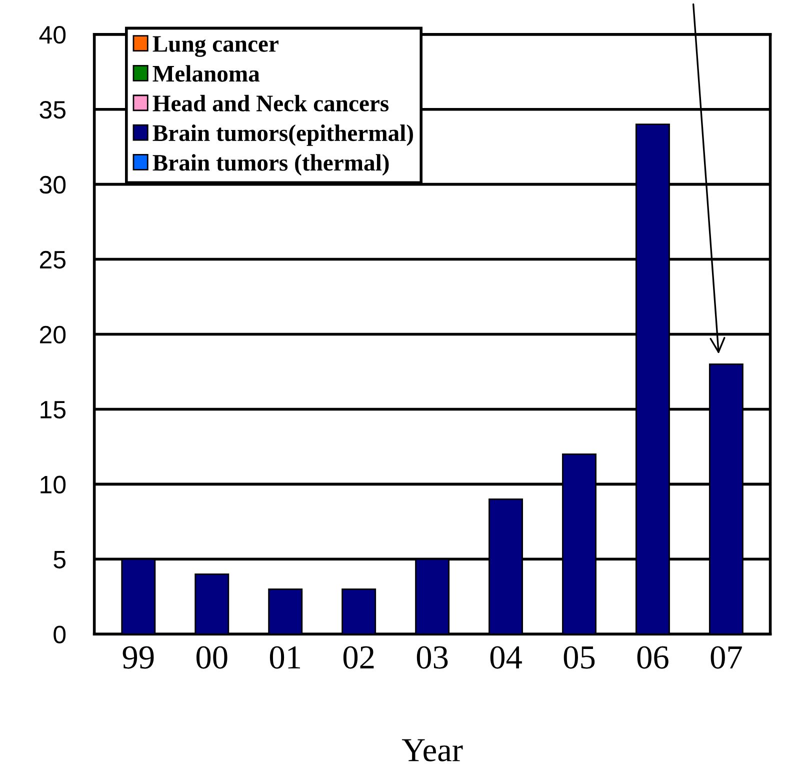 The image size is (786, 764). What do you see at coordinates (52, 35) in the screenshot?
I see `y-tick-label: 40` at bounding box center [52, 35].